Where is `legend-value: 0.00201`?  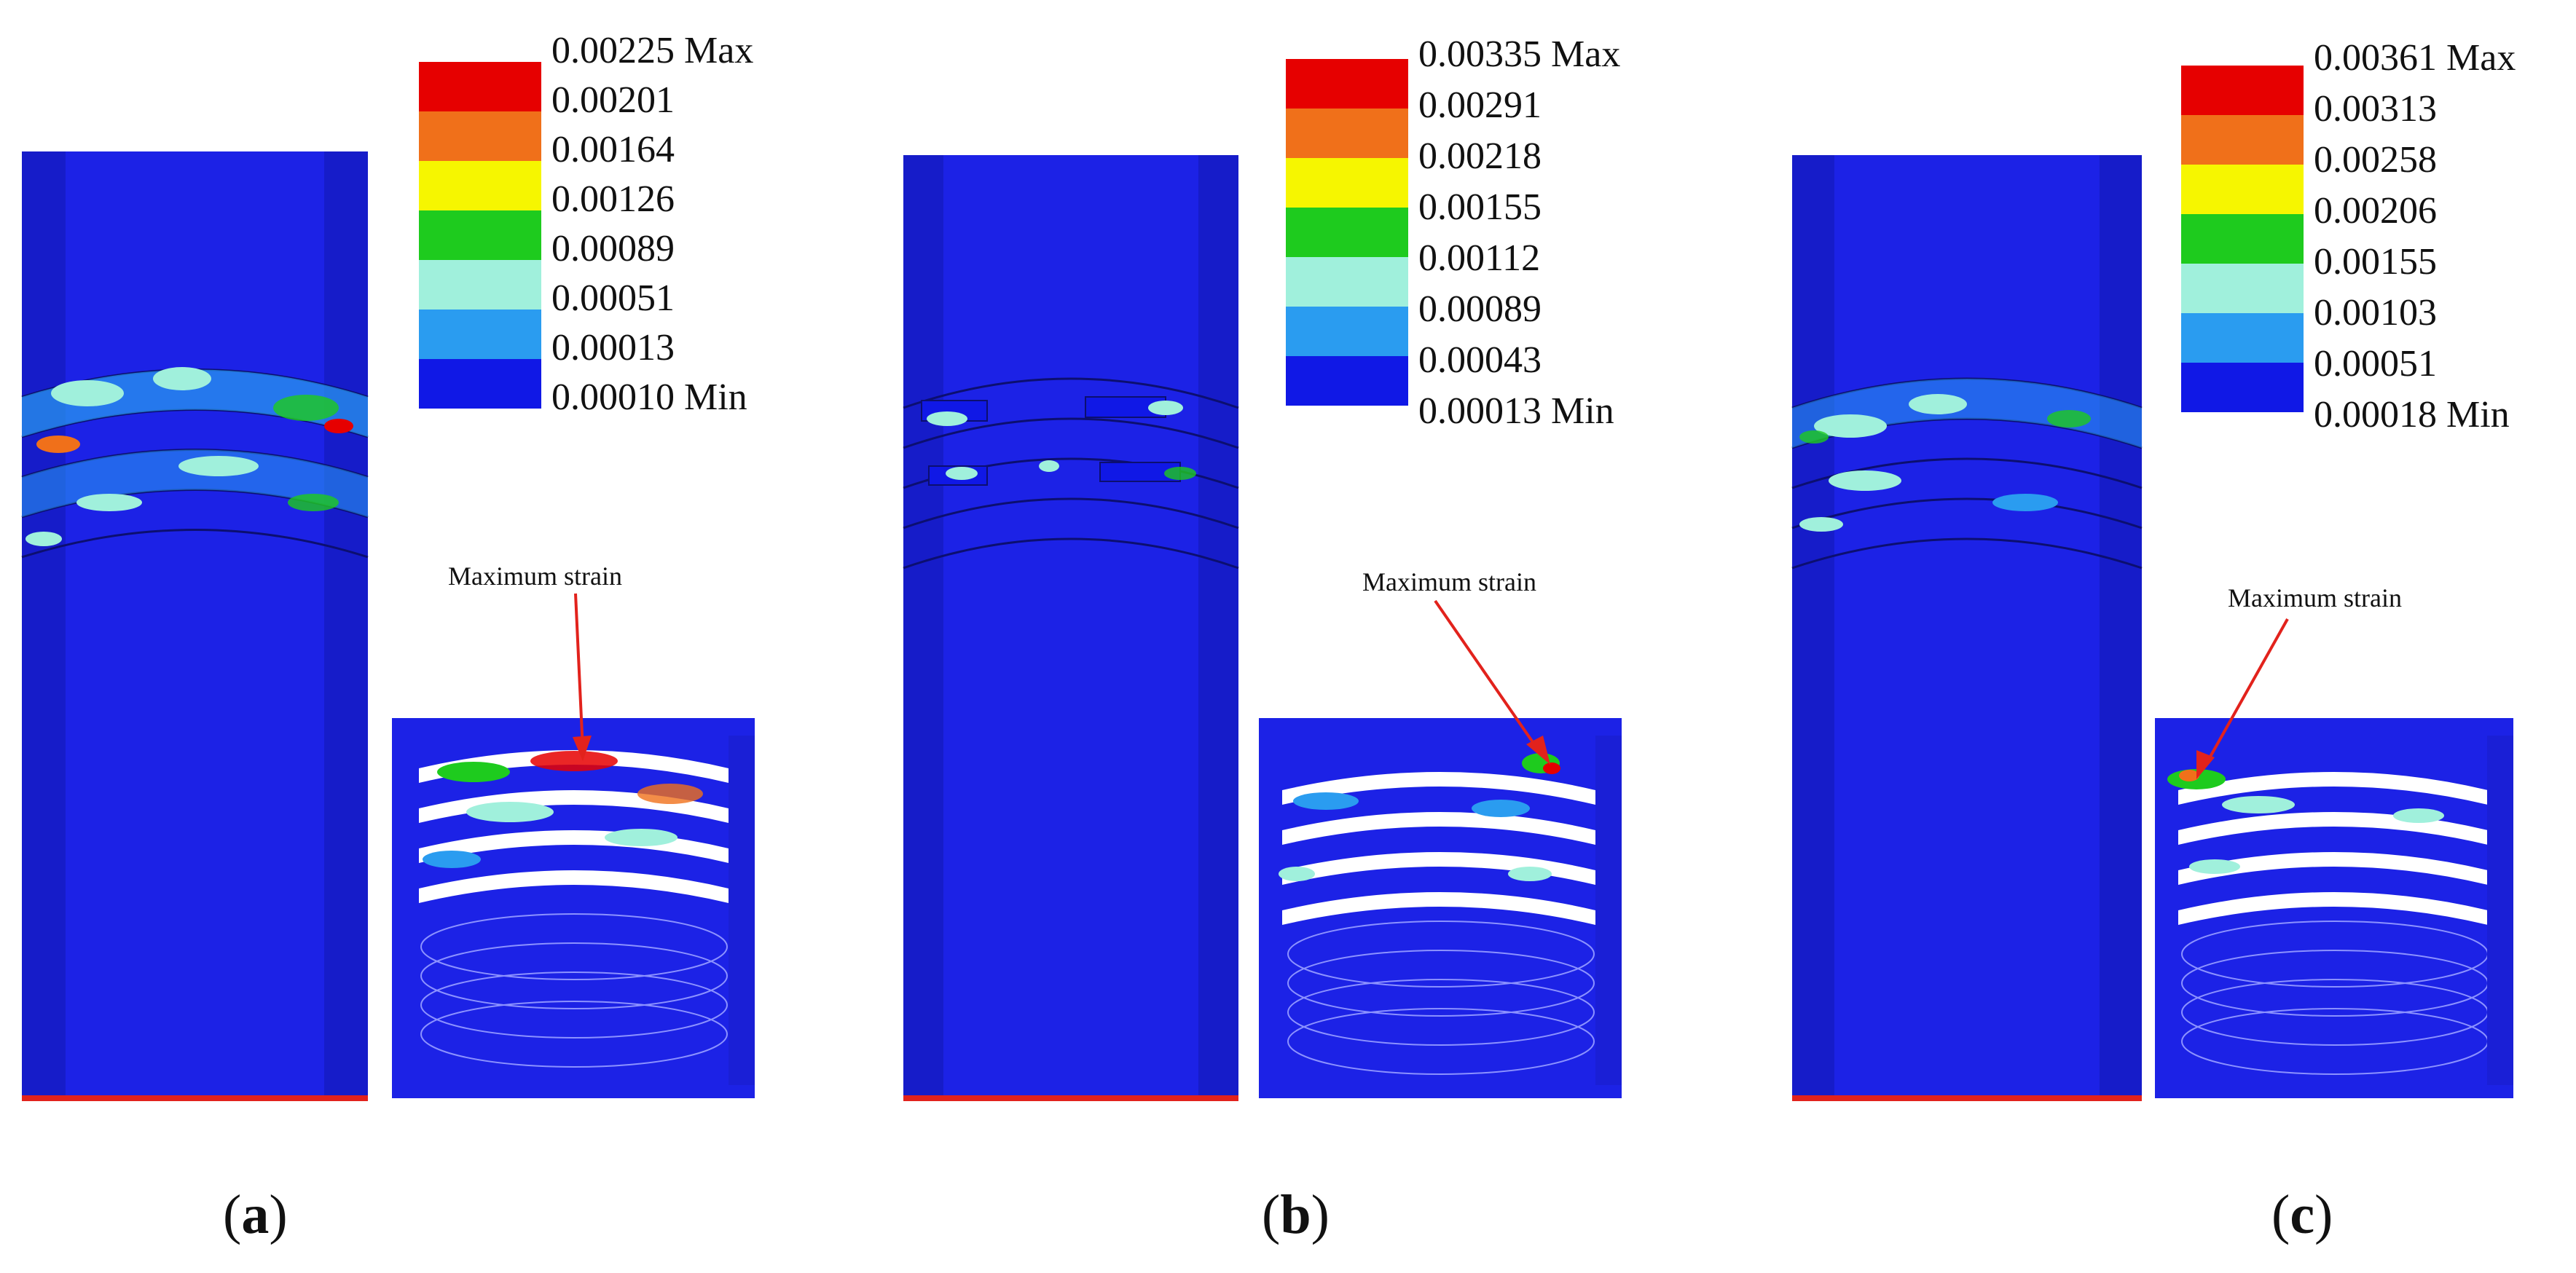 legend-value: 0.00201 is located at coordinates (613, 100).